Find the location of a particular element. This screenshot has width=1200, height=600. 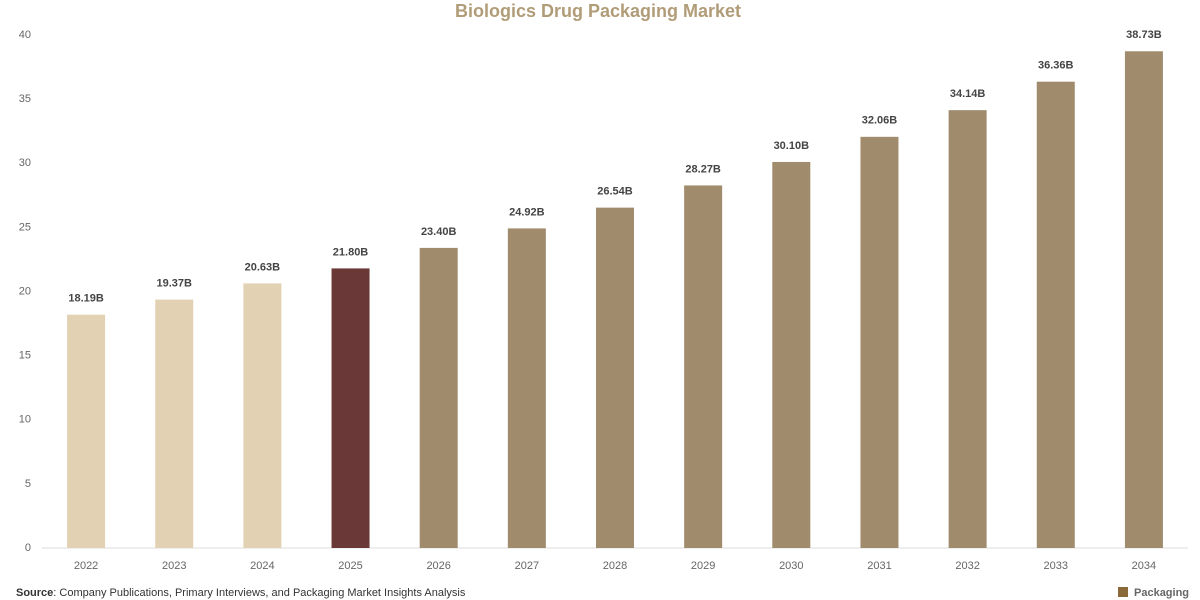

value-label: 23.40B is located at coordinates (439, 232).